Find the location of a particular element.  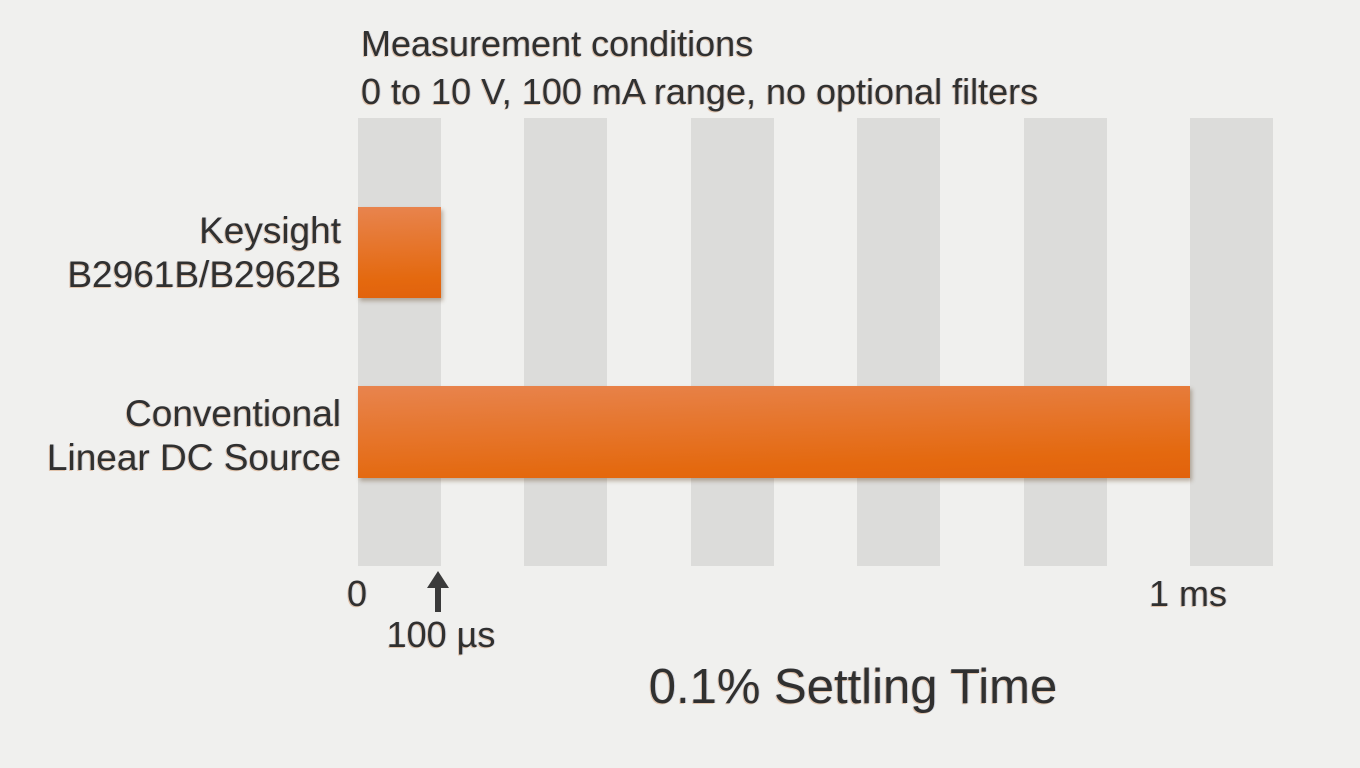

arrow-stem is located at coordinates (438, 599).